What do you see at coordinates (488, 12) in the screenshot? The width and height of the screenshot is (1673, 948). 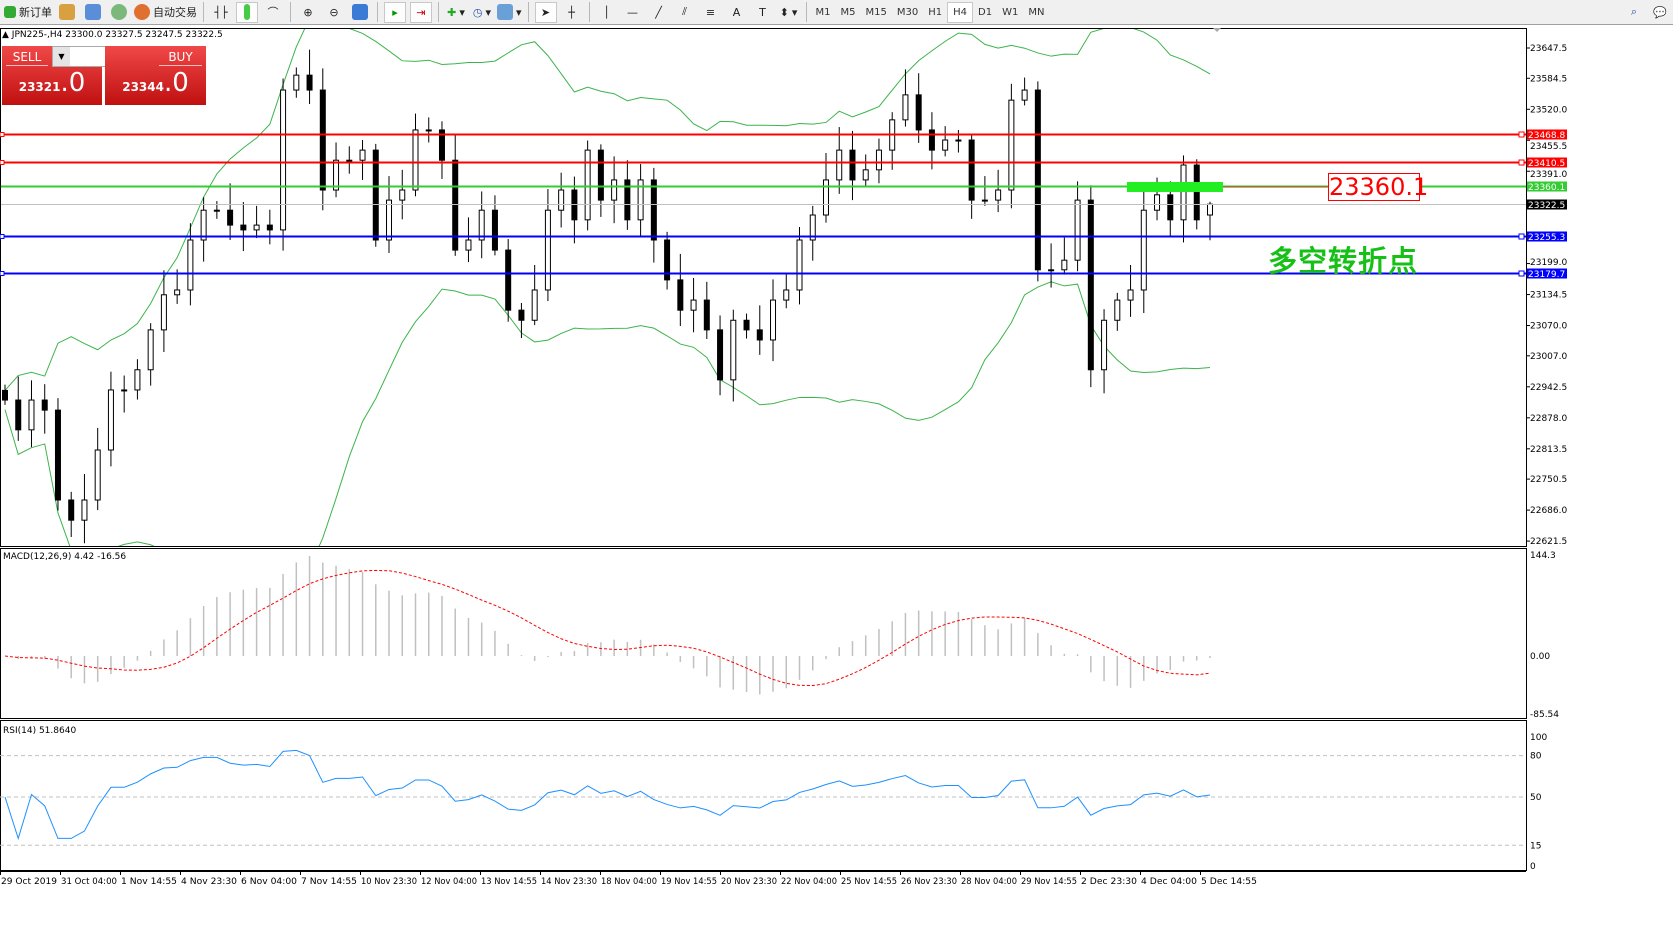 I see `dropdown-arrow-icon: ▾` at bounding box center [488, 12].